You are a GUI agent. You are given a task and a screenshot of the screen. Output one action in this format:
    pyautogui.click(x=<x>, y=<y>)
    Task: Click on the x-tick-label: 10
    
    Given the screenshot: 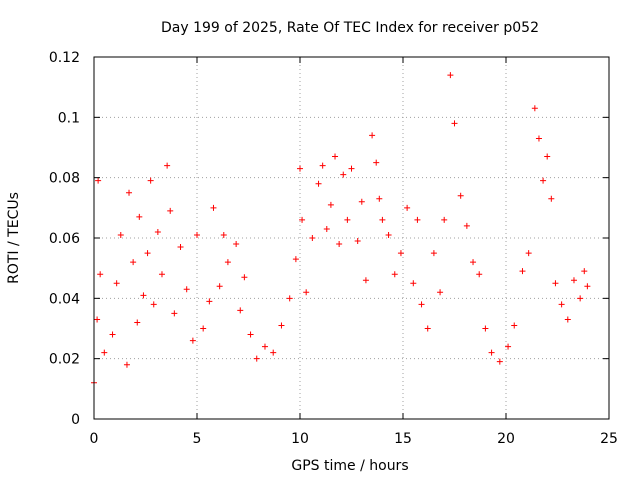 What is the action you would take?
    pyautogui.click(x=300, y=439)
    